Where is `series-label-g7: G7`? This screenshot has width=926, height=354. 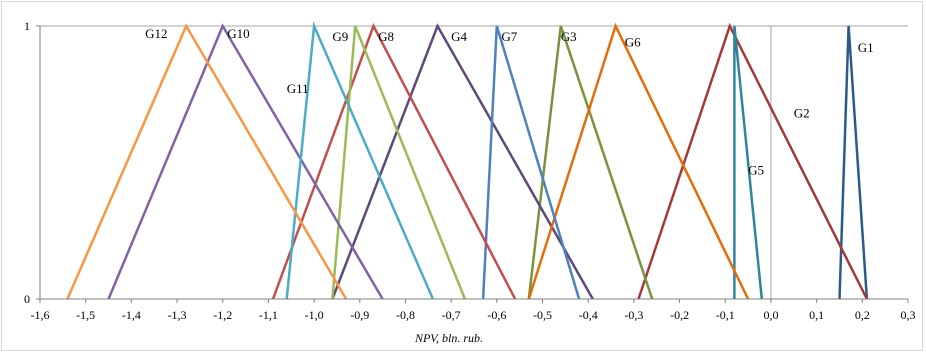 series-label-g7: G7 is located at coordinates (509, 36).